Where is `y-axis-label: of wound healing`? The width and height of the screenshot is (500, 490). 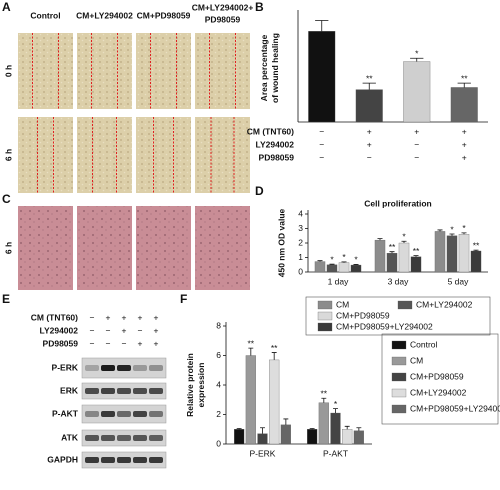
y-axis-label: of wound healing is located at coordinates (275, 68).